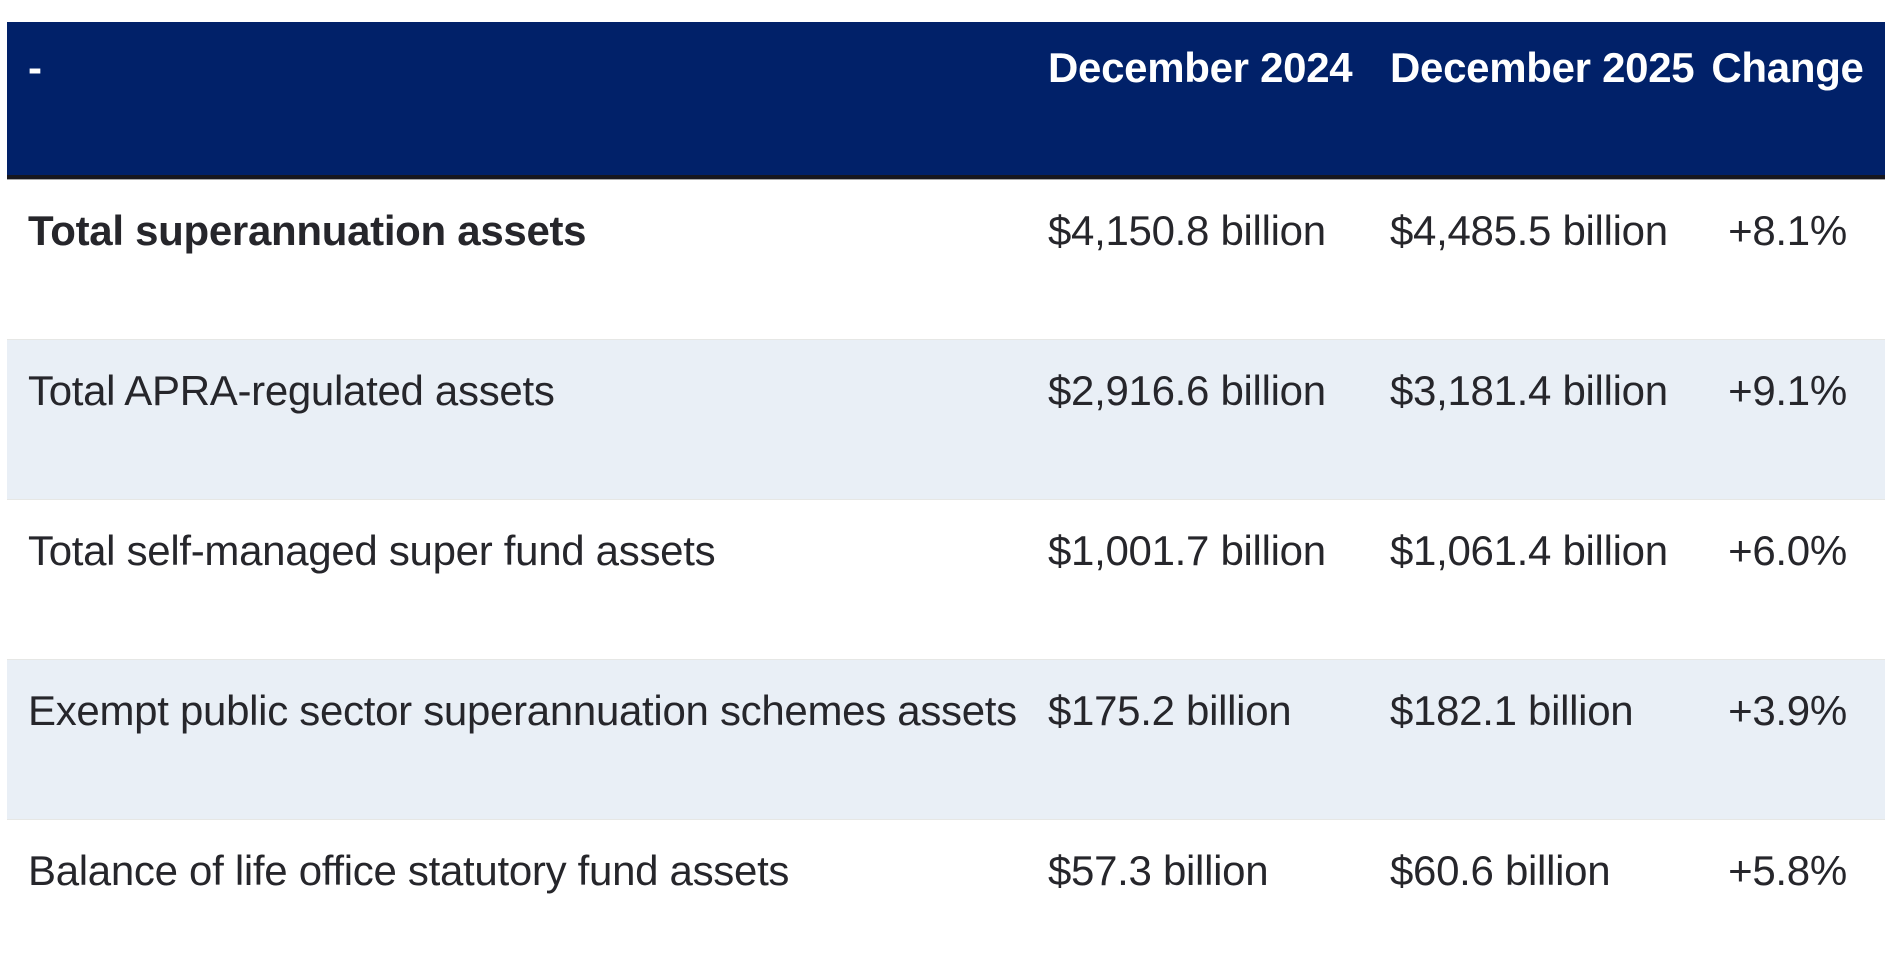 This screenshot has width=1900, height=979. Describe the element at coordinates (1792, 899) in the screenshot. I see `change-cell: +5.8%` at that location.